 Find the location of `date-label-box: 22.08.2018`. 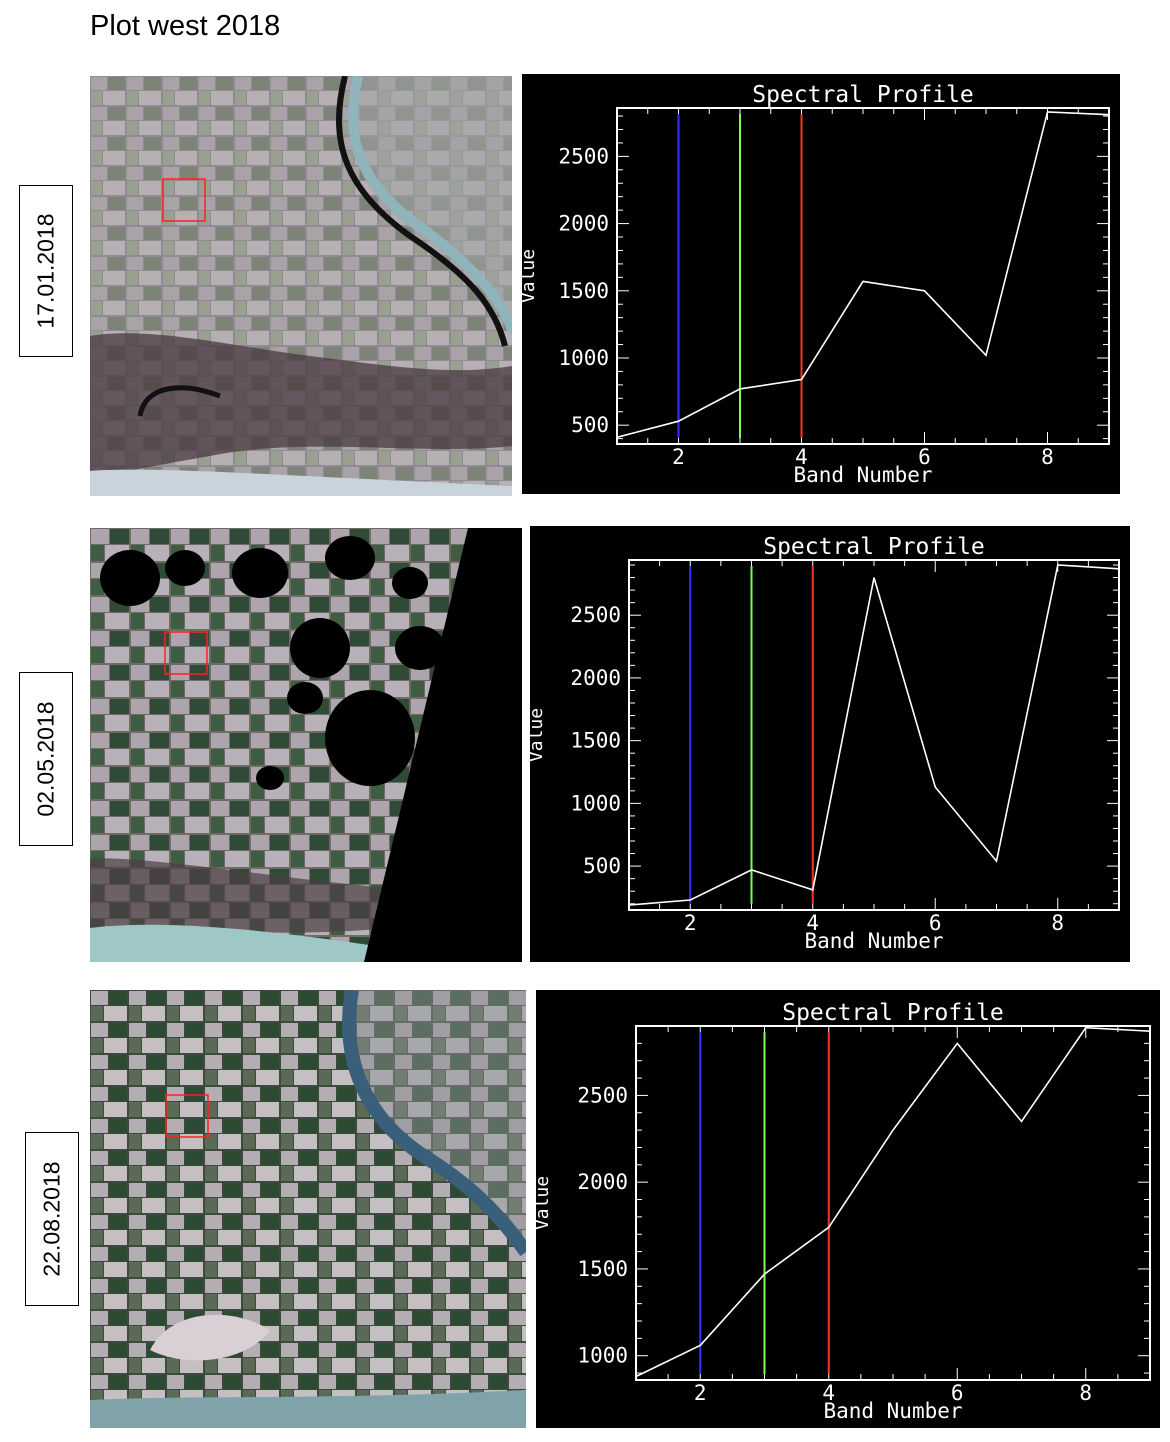

date-label-box: 22.08.2018 is located at coordinates (52, 1219).